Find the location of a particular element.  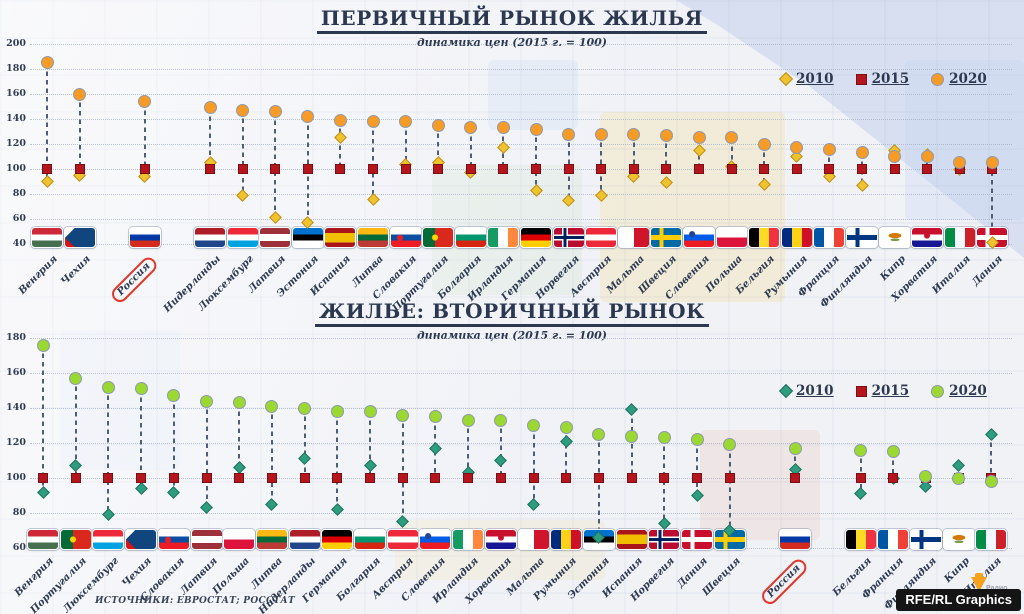

flag-lu is located at coordinates (108, 539).